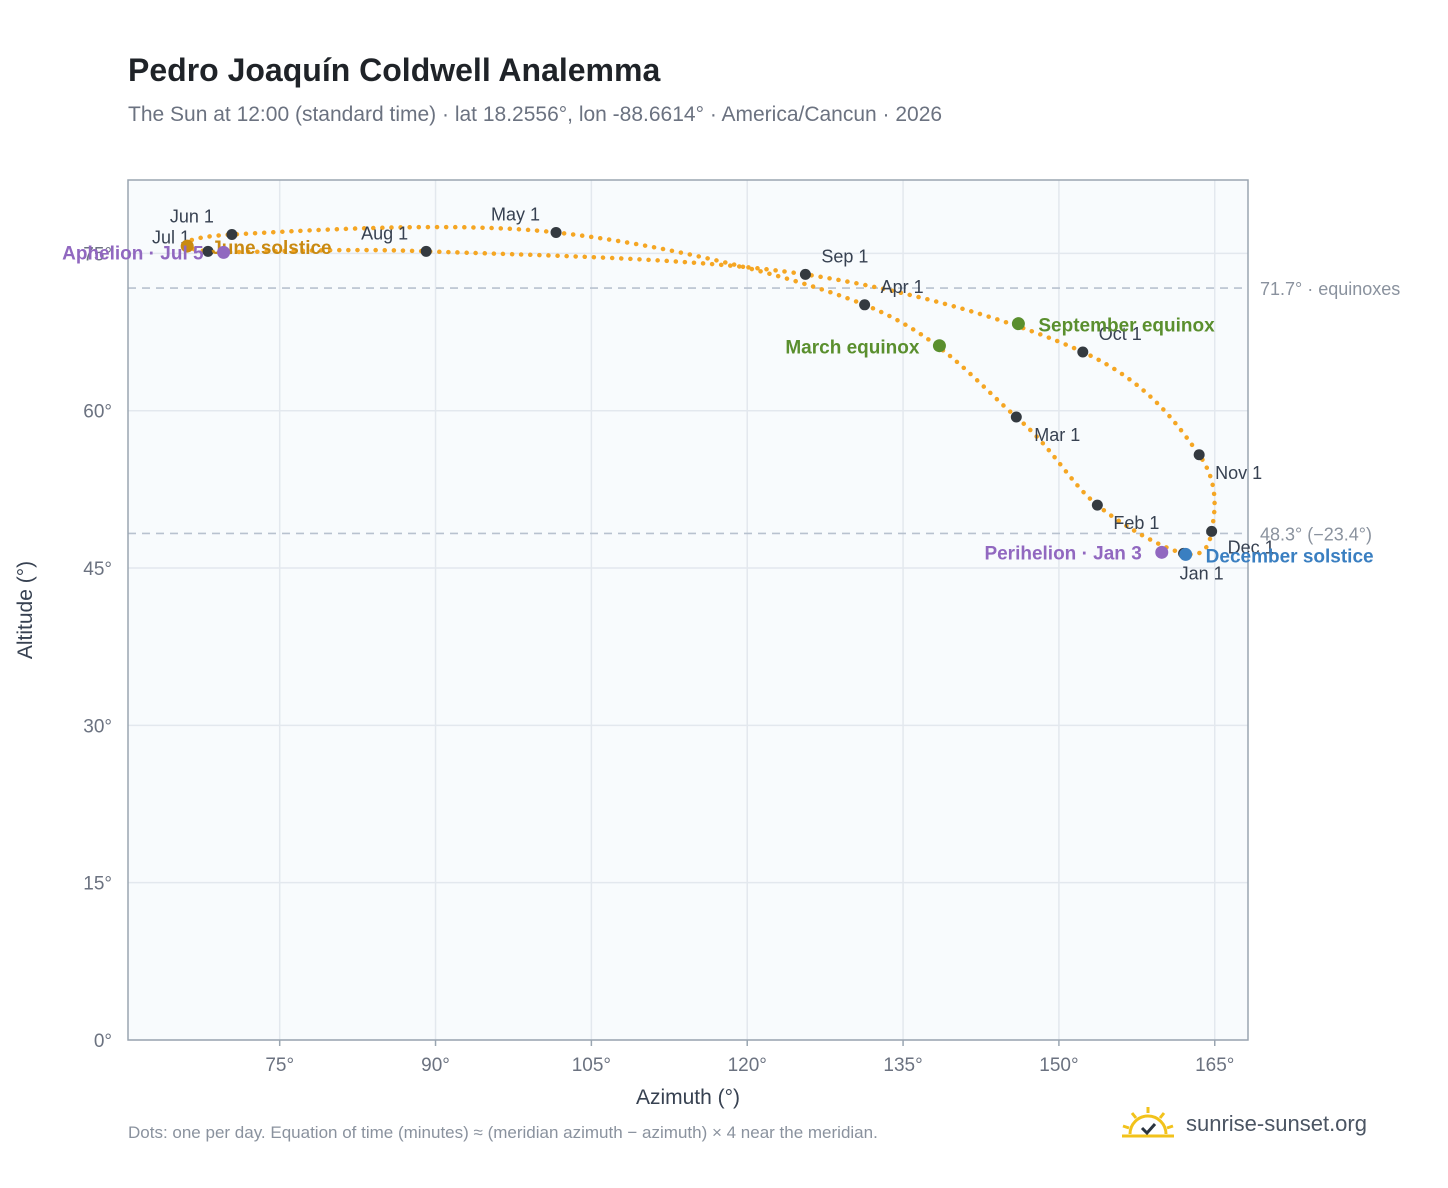  I want to click on x-tick-label: 90°, so click(435, 1065).